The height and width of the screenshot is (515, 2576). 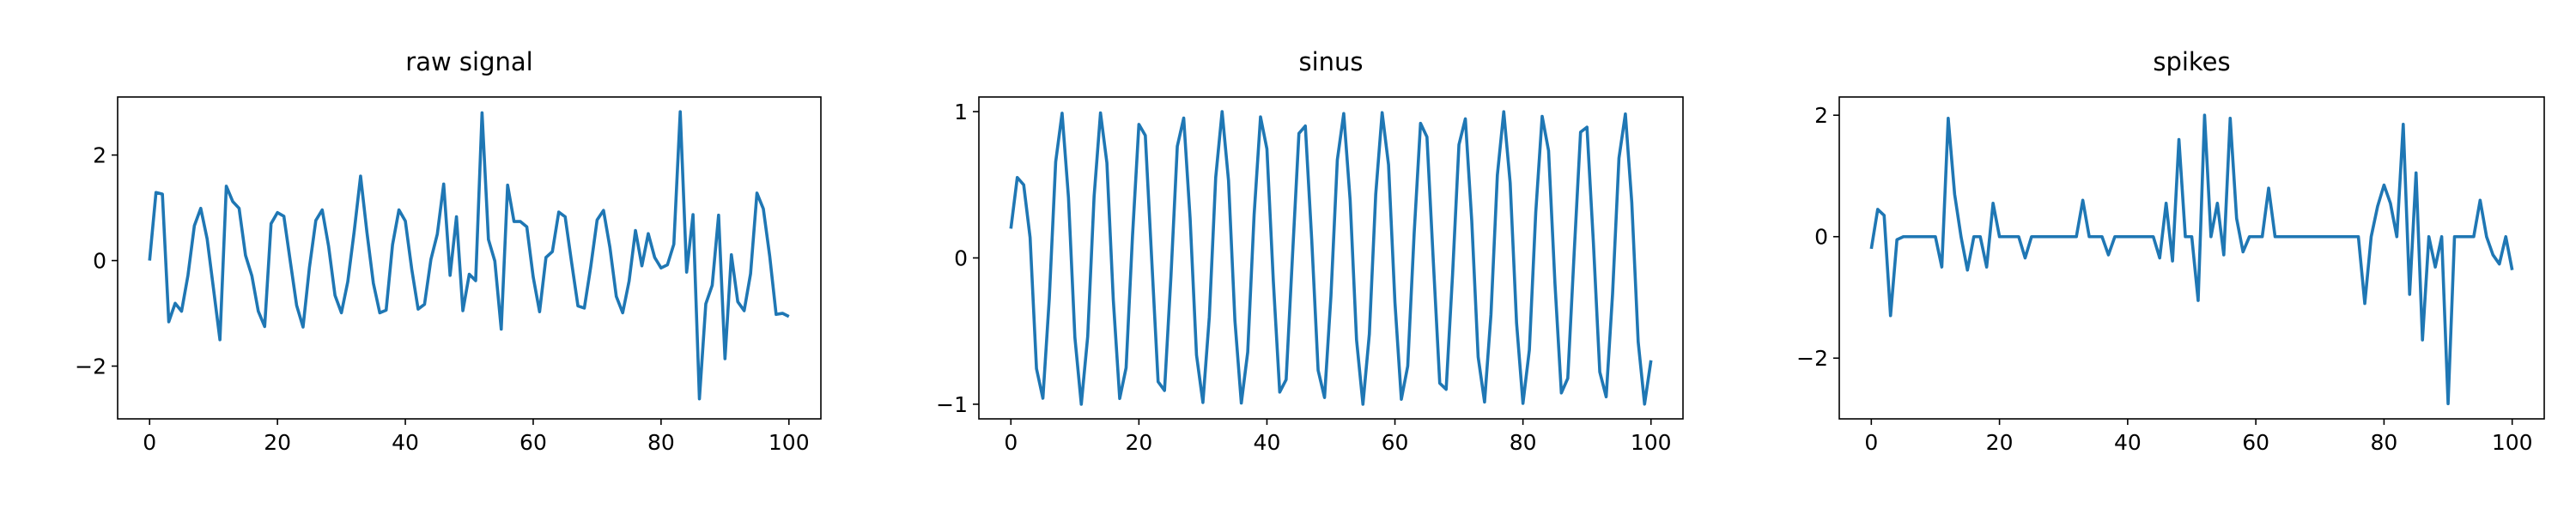 What do you see at coordinates (468, 61) in the screenshot?
I see `chart-title: raw signal` at bounding box center [468, 61].